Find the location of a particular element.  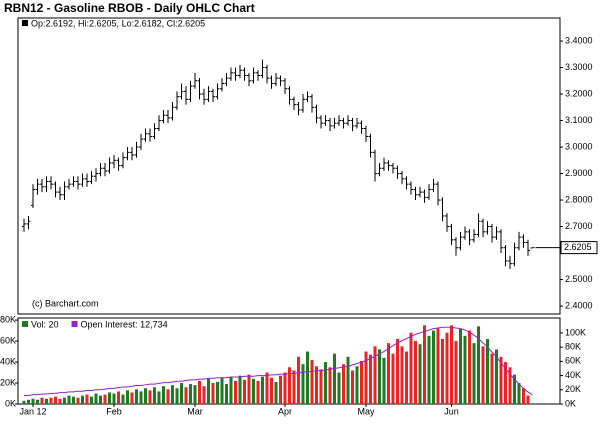

y-tick-label: 2.8000 is located at coordinates (579, 199).